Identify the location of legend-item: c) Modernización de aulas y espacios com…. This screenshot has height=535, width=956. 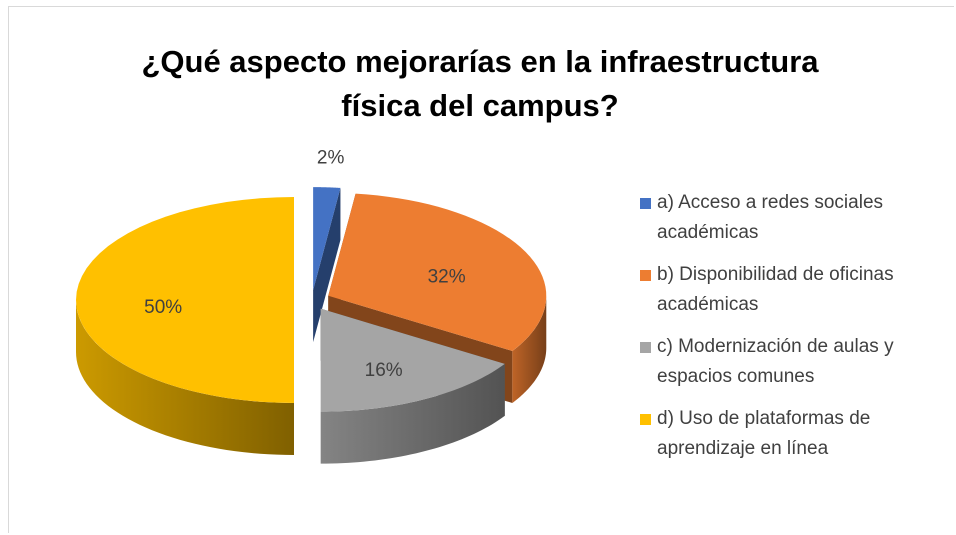
(794, 368).